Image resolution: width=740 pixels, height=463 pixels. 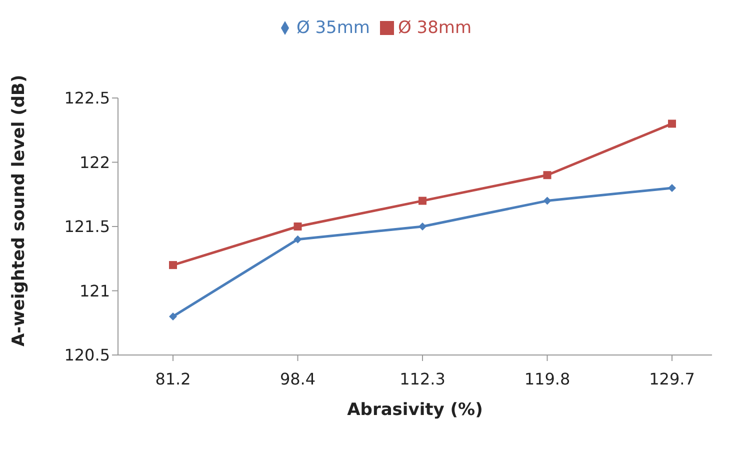 I want to click on legend-label: Ø 35mm, so click(x=333, y=28).